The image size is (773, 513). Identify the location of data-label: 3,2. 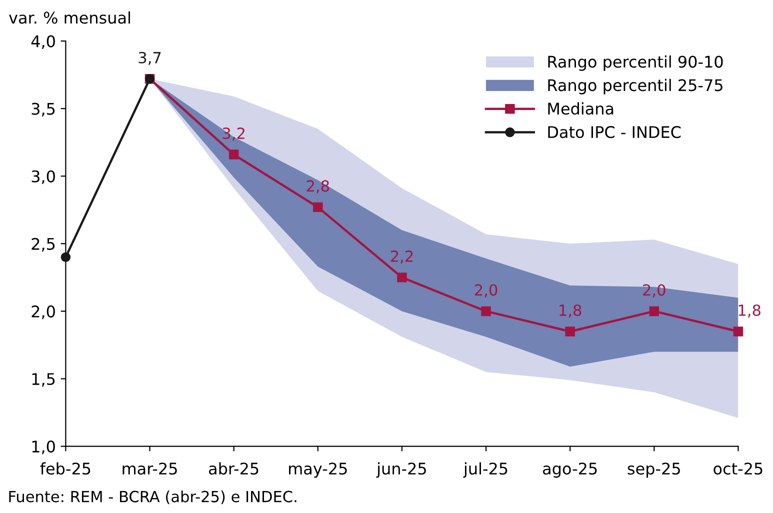
(233, 134).